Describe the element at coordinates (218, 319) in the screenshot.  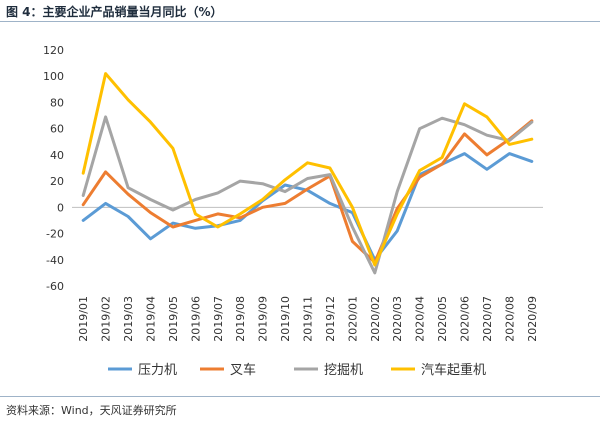
I see `x-tick-label: 2019/07` at that location.